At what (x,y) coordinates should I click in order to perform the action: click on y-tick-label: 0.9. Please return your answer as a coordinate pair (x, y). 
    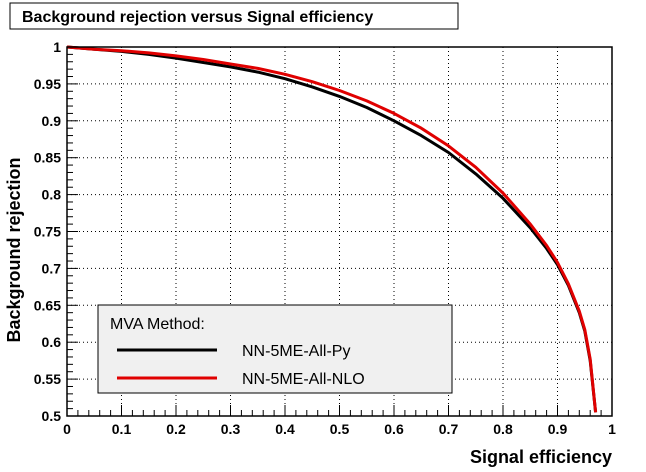
    Looking at the image, I should click on (52, 121).